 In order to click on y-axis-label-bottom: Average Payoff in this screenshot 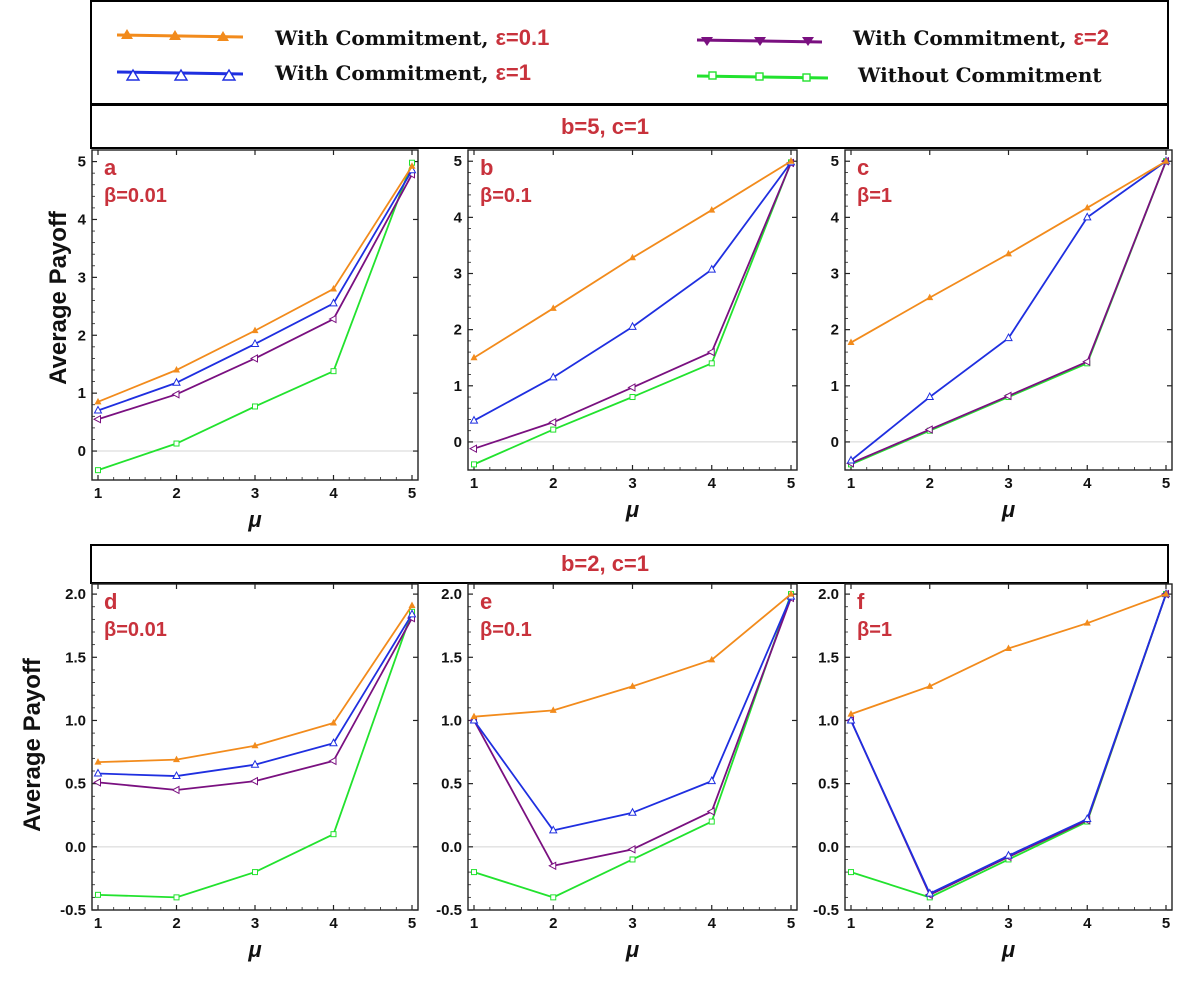, I will do `click(32, 744)`.